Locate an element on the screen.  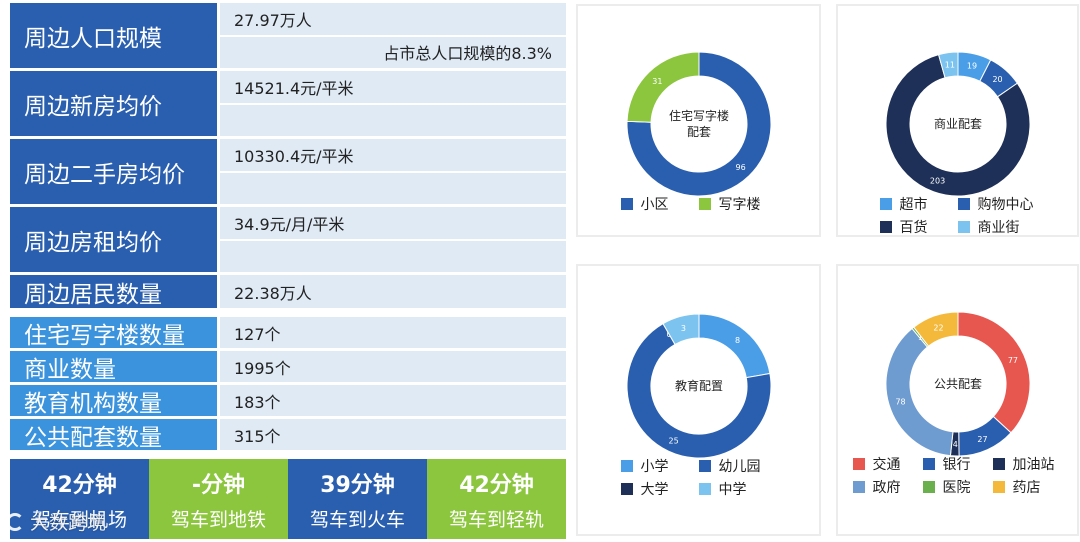
stat-note: 占市总人口规模的8.3% is located at coordinates (393, 52).